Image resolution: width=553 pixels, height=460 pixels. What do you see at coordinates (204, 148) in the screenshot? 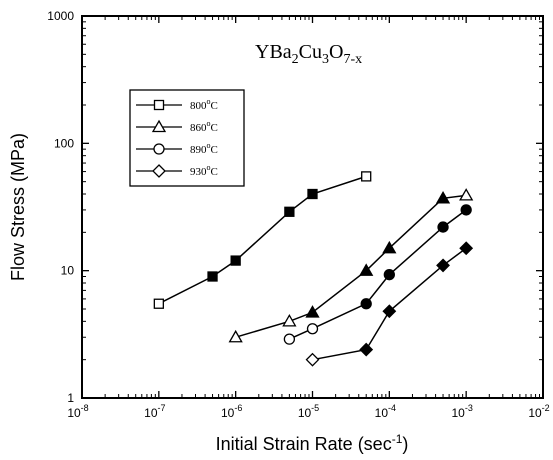
I see `legend-label: 890oC` at bounding box center [204, 148].